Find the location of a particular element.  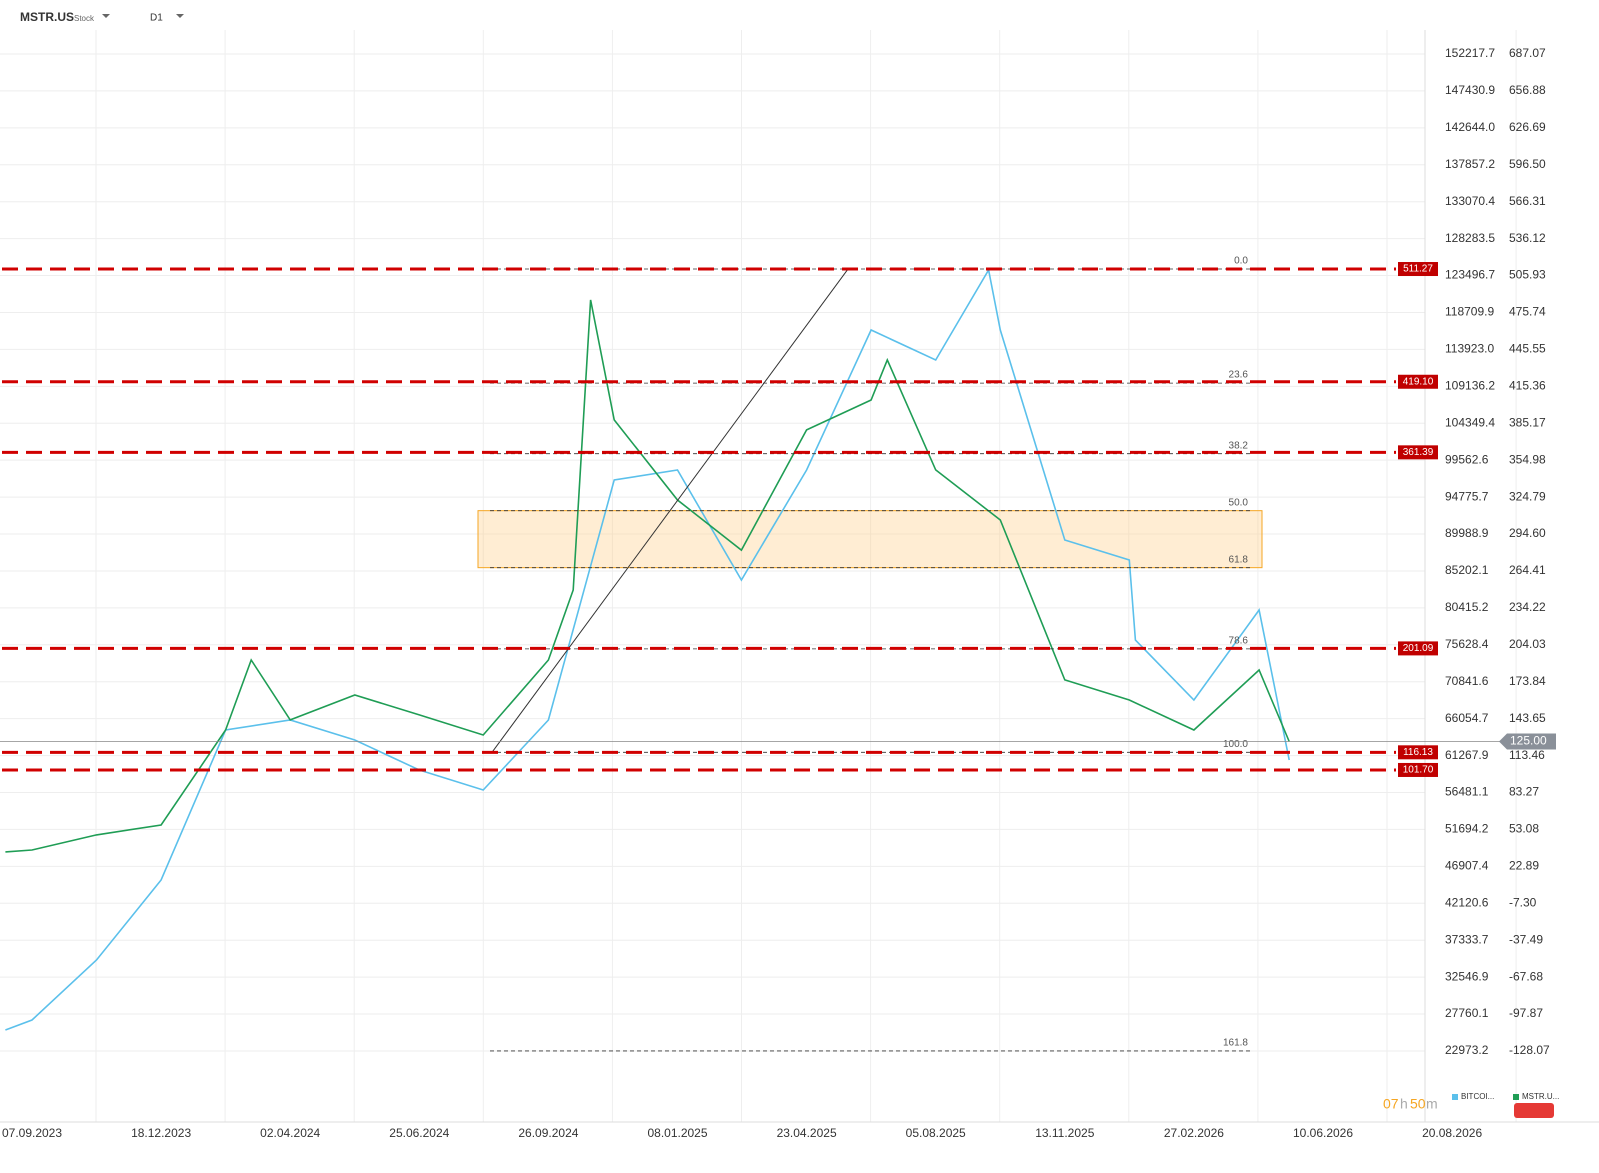

x-tick-label: 25.06.2024 is located at coordinates (419, 1133).